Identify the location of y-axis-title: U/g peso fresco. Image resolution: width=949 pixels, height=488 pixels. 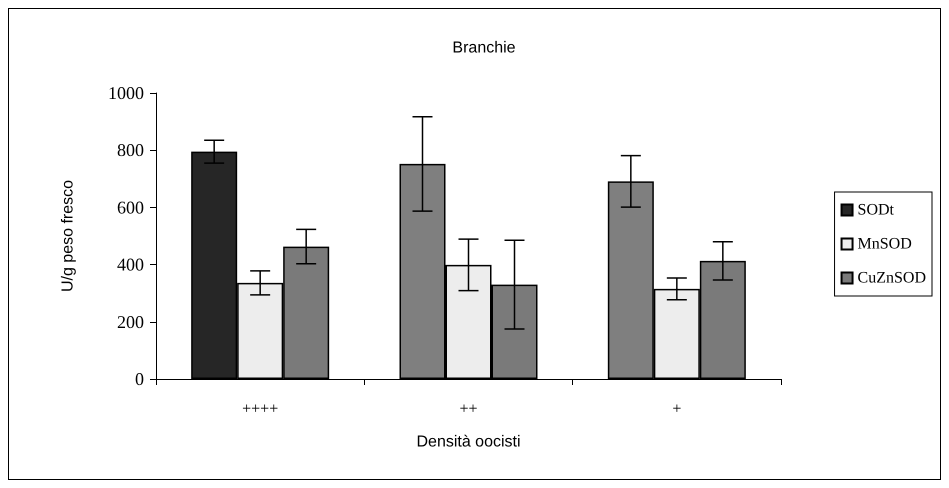
(68, 236).